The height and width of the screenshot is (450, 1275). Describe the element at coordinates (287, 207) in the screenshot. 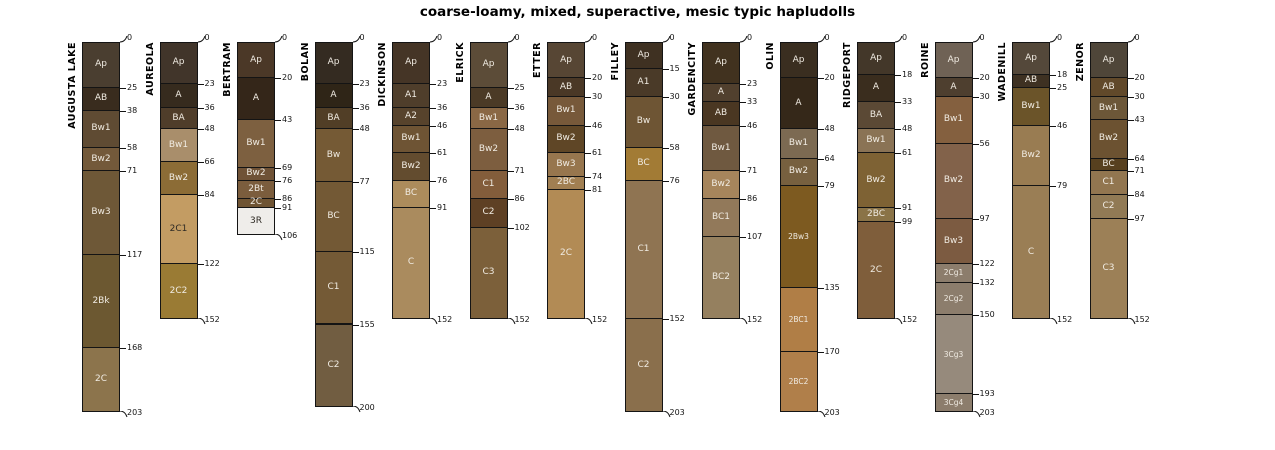

I see `depth-label: 91` at that location.